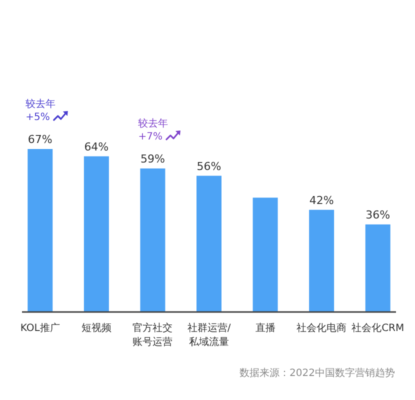  Describe the element at coordinates (96, 147) in the screenshot. I see `value-label: 64%` at that location.